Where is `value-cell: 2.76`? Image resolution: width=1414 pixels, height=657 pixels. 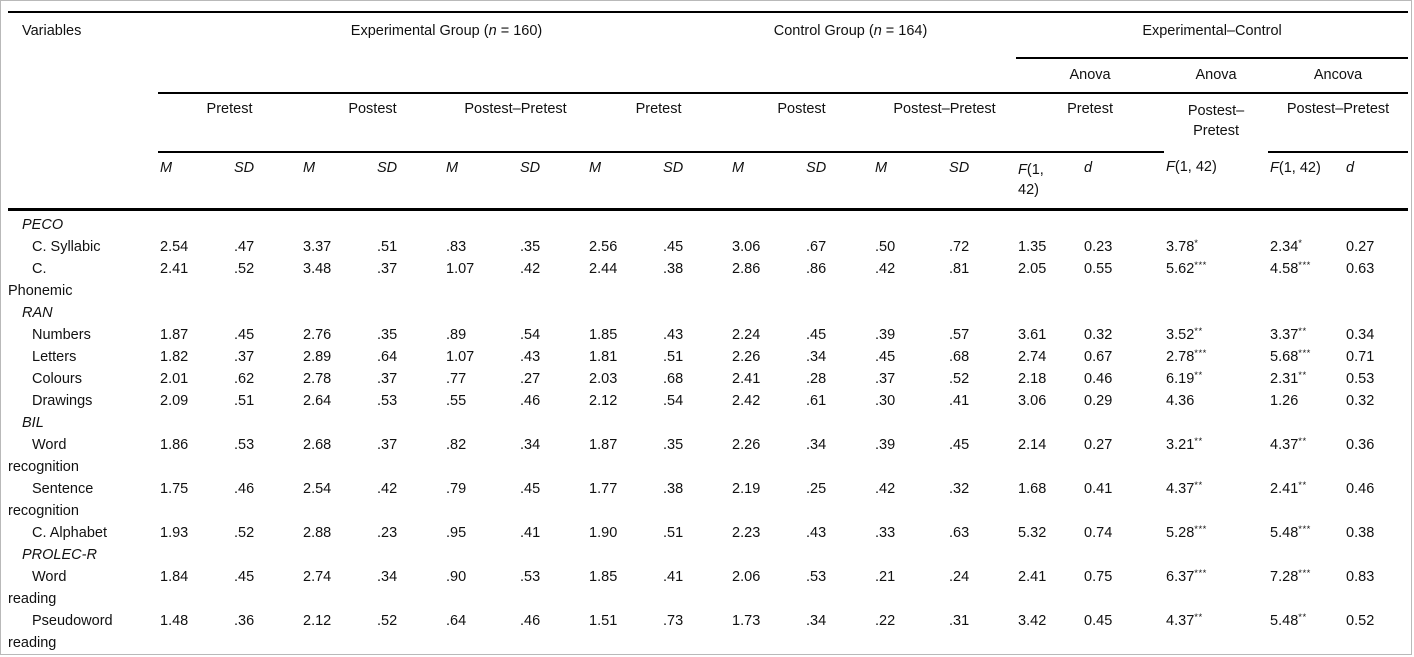
value-cell: 2.76 is located at coordinates (317, 335).